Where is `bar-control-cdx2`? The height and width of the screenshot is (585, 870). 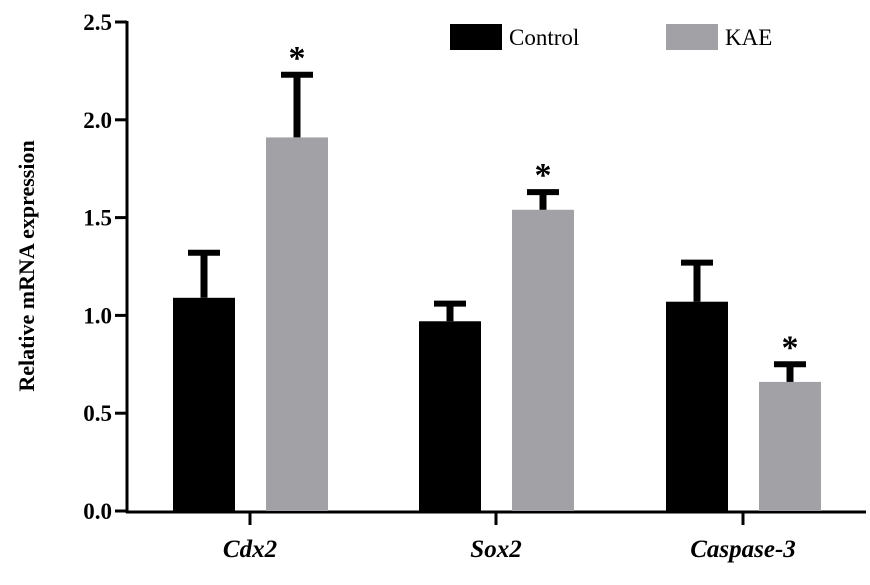
bar-control-cdx2 is located at coordinates (204, 380).